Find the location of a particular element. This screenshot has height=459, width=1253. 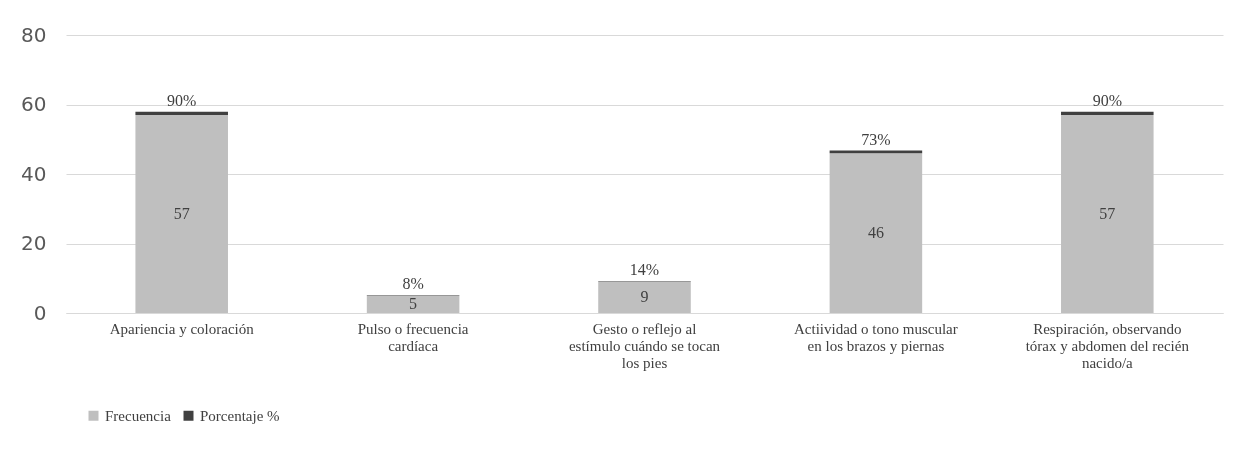

data-label: 73% is located at coordinates (876, 139).